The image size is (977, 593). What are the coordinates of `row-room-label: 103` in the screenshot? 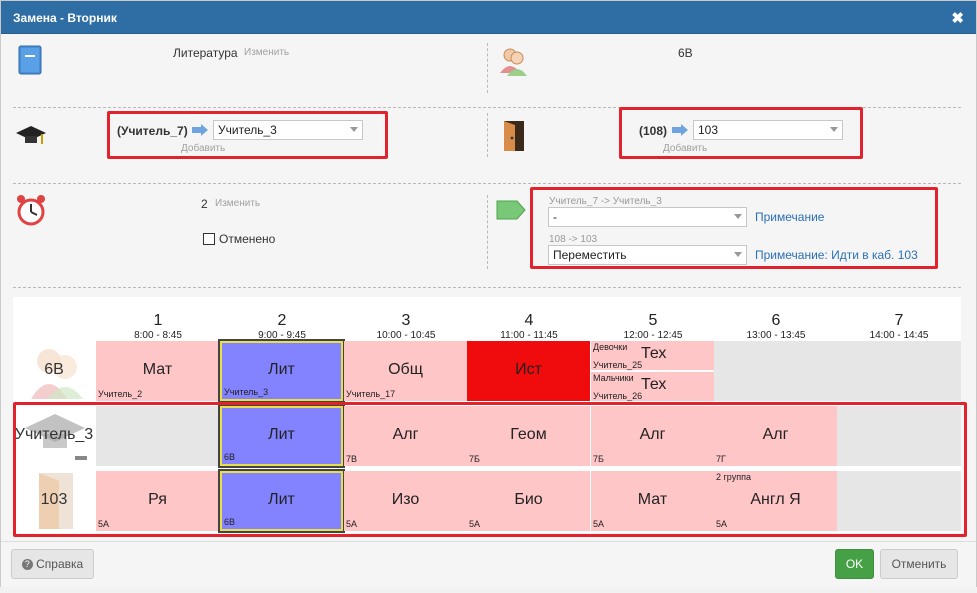 It's located at (54, 499).